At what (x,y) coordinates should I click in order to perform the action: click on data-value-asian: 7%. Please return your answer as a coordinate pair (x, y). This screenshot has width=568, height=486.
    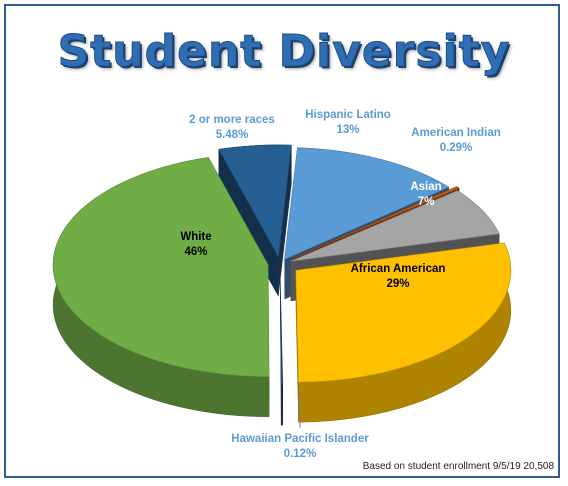
    Looking at the image, I should click on (426, 202).